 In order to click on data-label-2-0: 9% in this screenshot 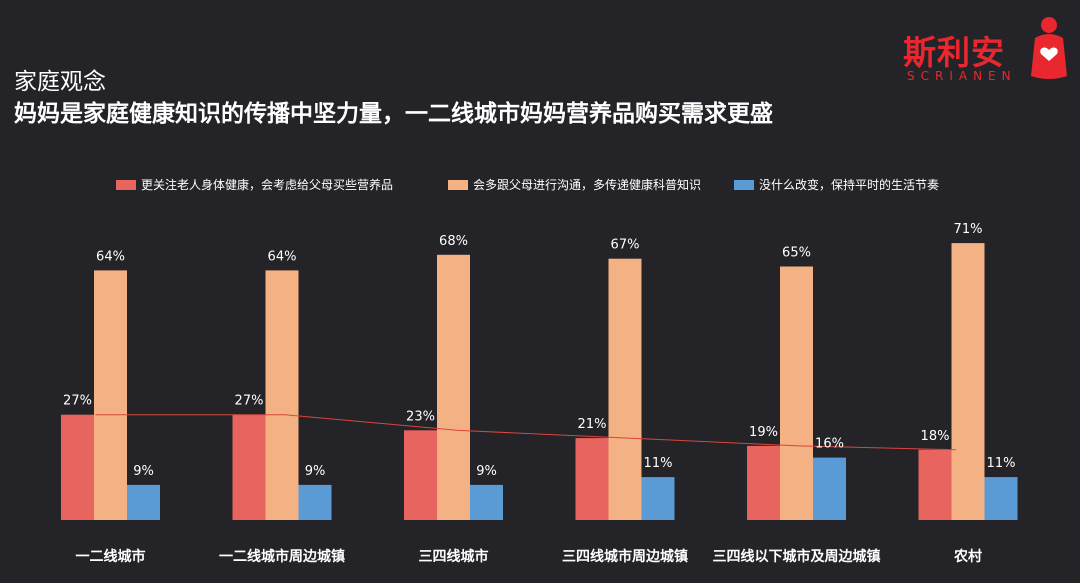, I will do `click(143, 471)`.